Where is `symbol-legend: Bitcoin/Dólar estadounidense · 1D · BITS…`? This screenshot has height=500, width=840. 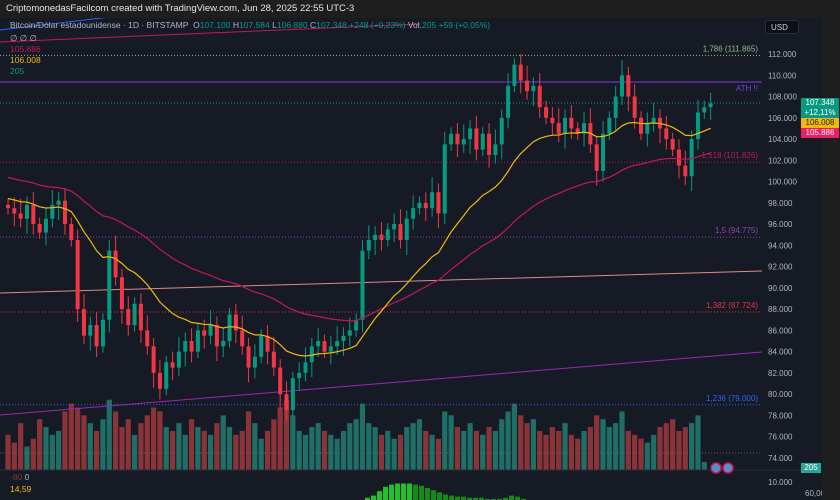
symbol-legend: Bitcoin/Dólar estadounidense · 1D · BITS… is located at coordinates (250, 25).